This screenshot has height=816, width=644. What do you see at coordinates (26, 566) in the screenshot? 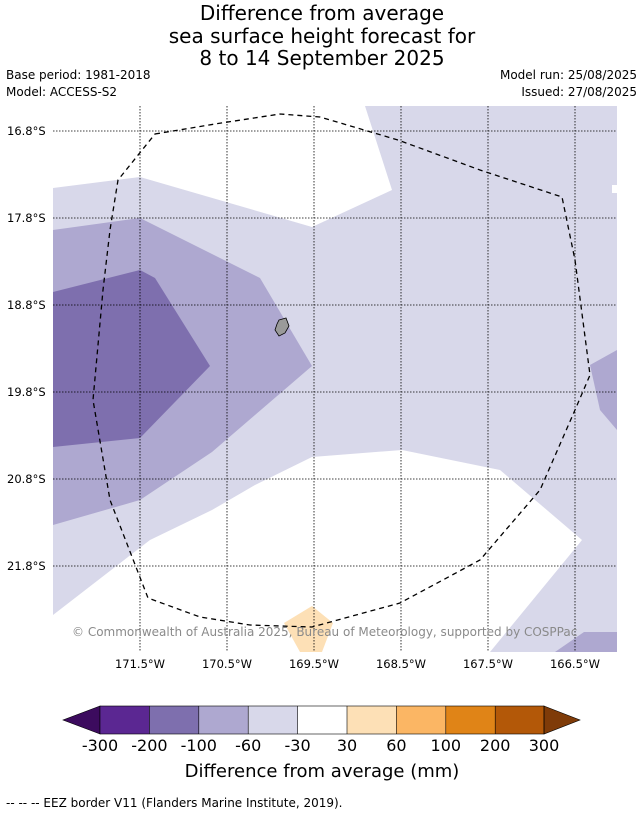
I see `lat-label-6: 21.8°S` at bounding box center [26, 566].